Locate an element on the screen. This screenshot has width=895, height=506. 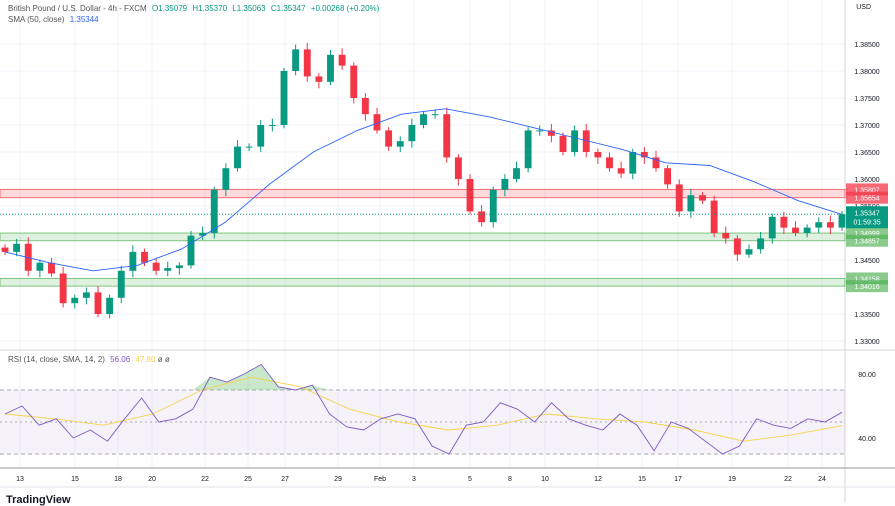
sma-legend: SMA (50, close) 1.35344 is located at coordinates (53, 19).